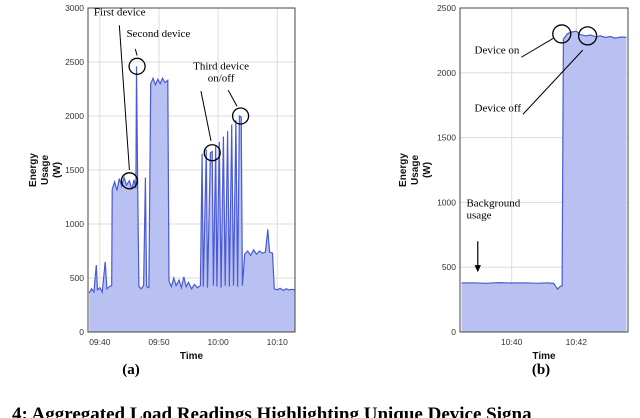  I want to click on chart-a-annotation-label: Second device, so click(158, 34).